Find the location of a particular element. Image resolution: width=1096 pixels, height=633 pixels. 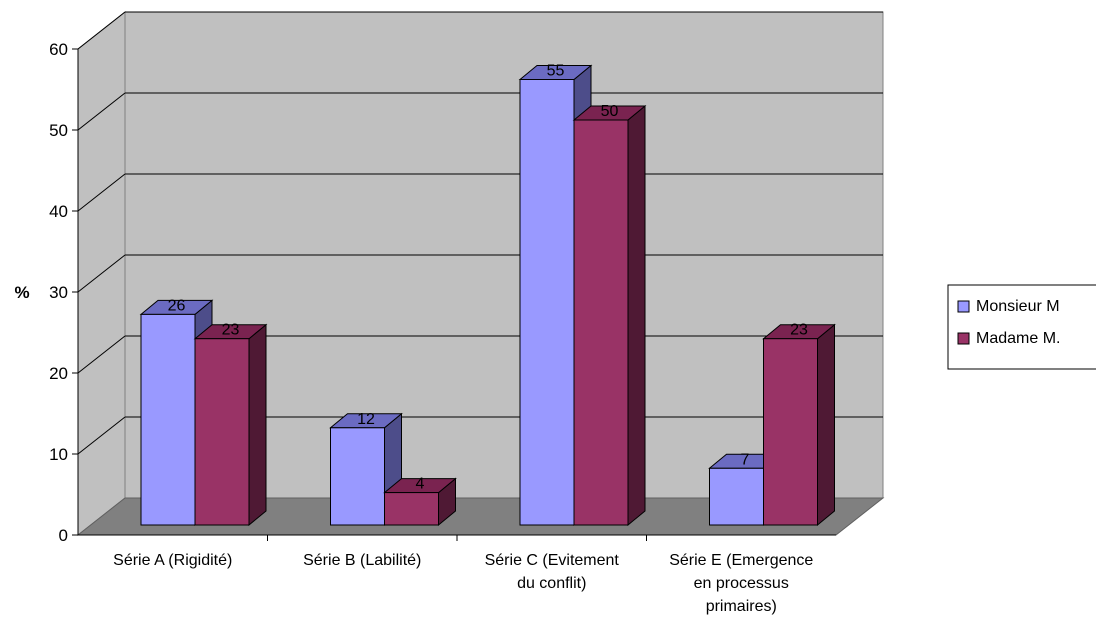

data-label: 12 is located at coordinates (366, 419).